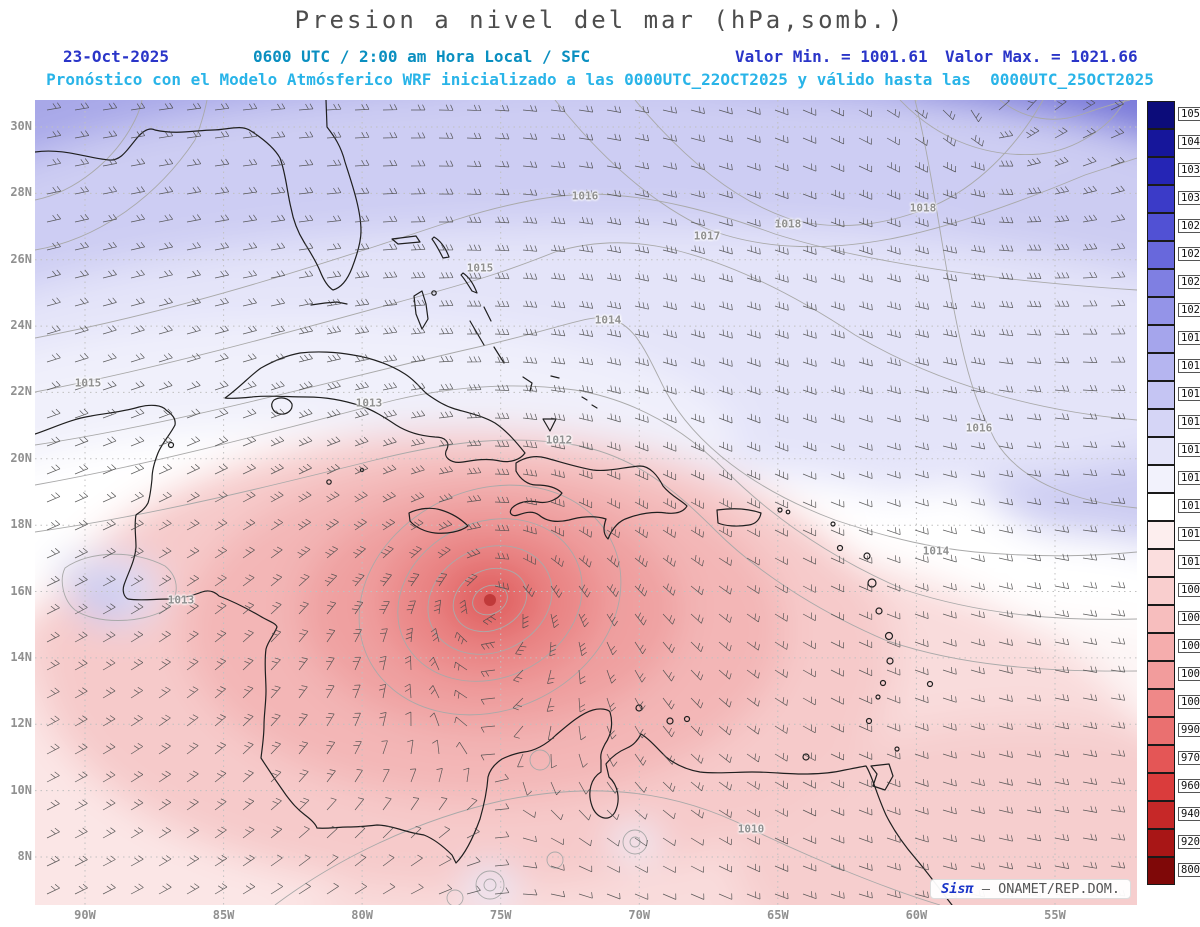  What do you see at coordinates (490, 600) in the screenshot?
I see `hurricane-low-center` at bounding box center [490, 600].